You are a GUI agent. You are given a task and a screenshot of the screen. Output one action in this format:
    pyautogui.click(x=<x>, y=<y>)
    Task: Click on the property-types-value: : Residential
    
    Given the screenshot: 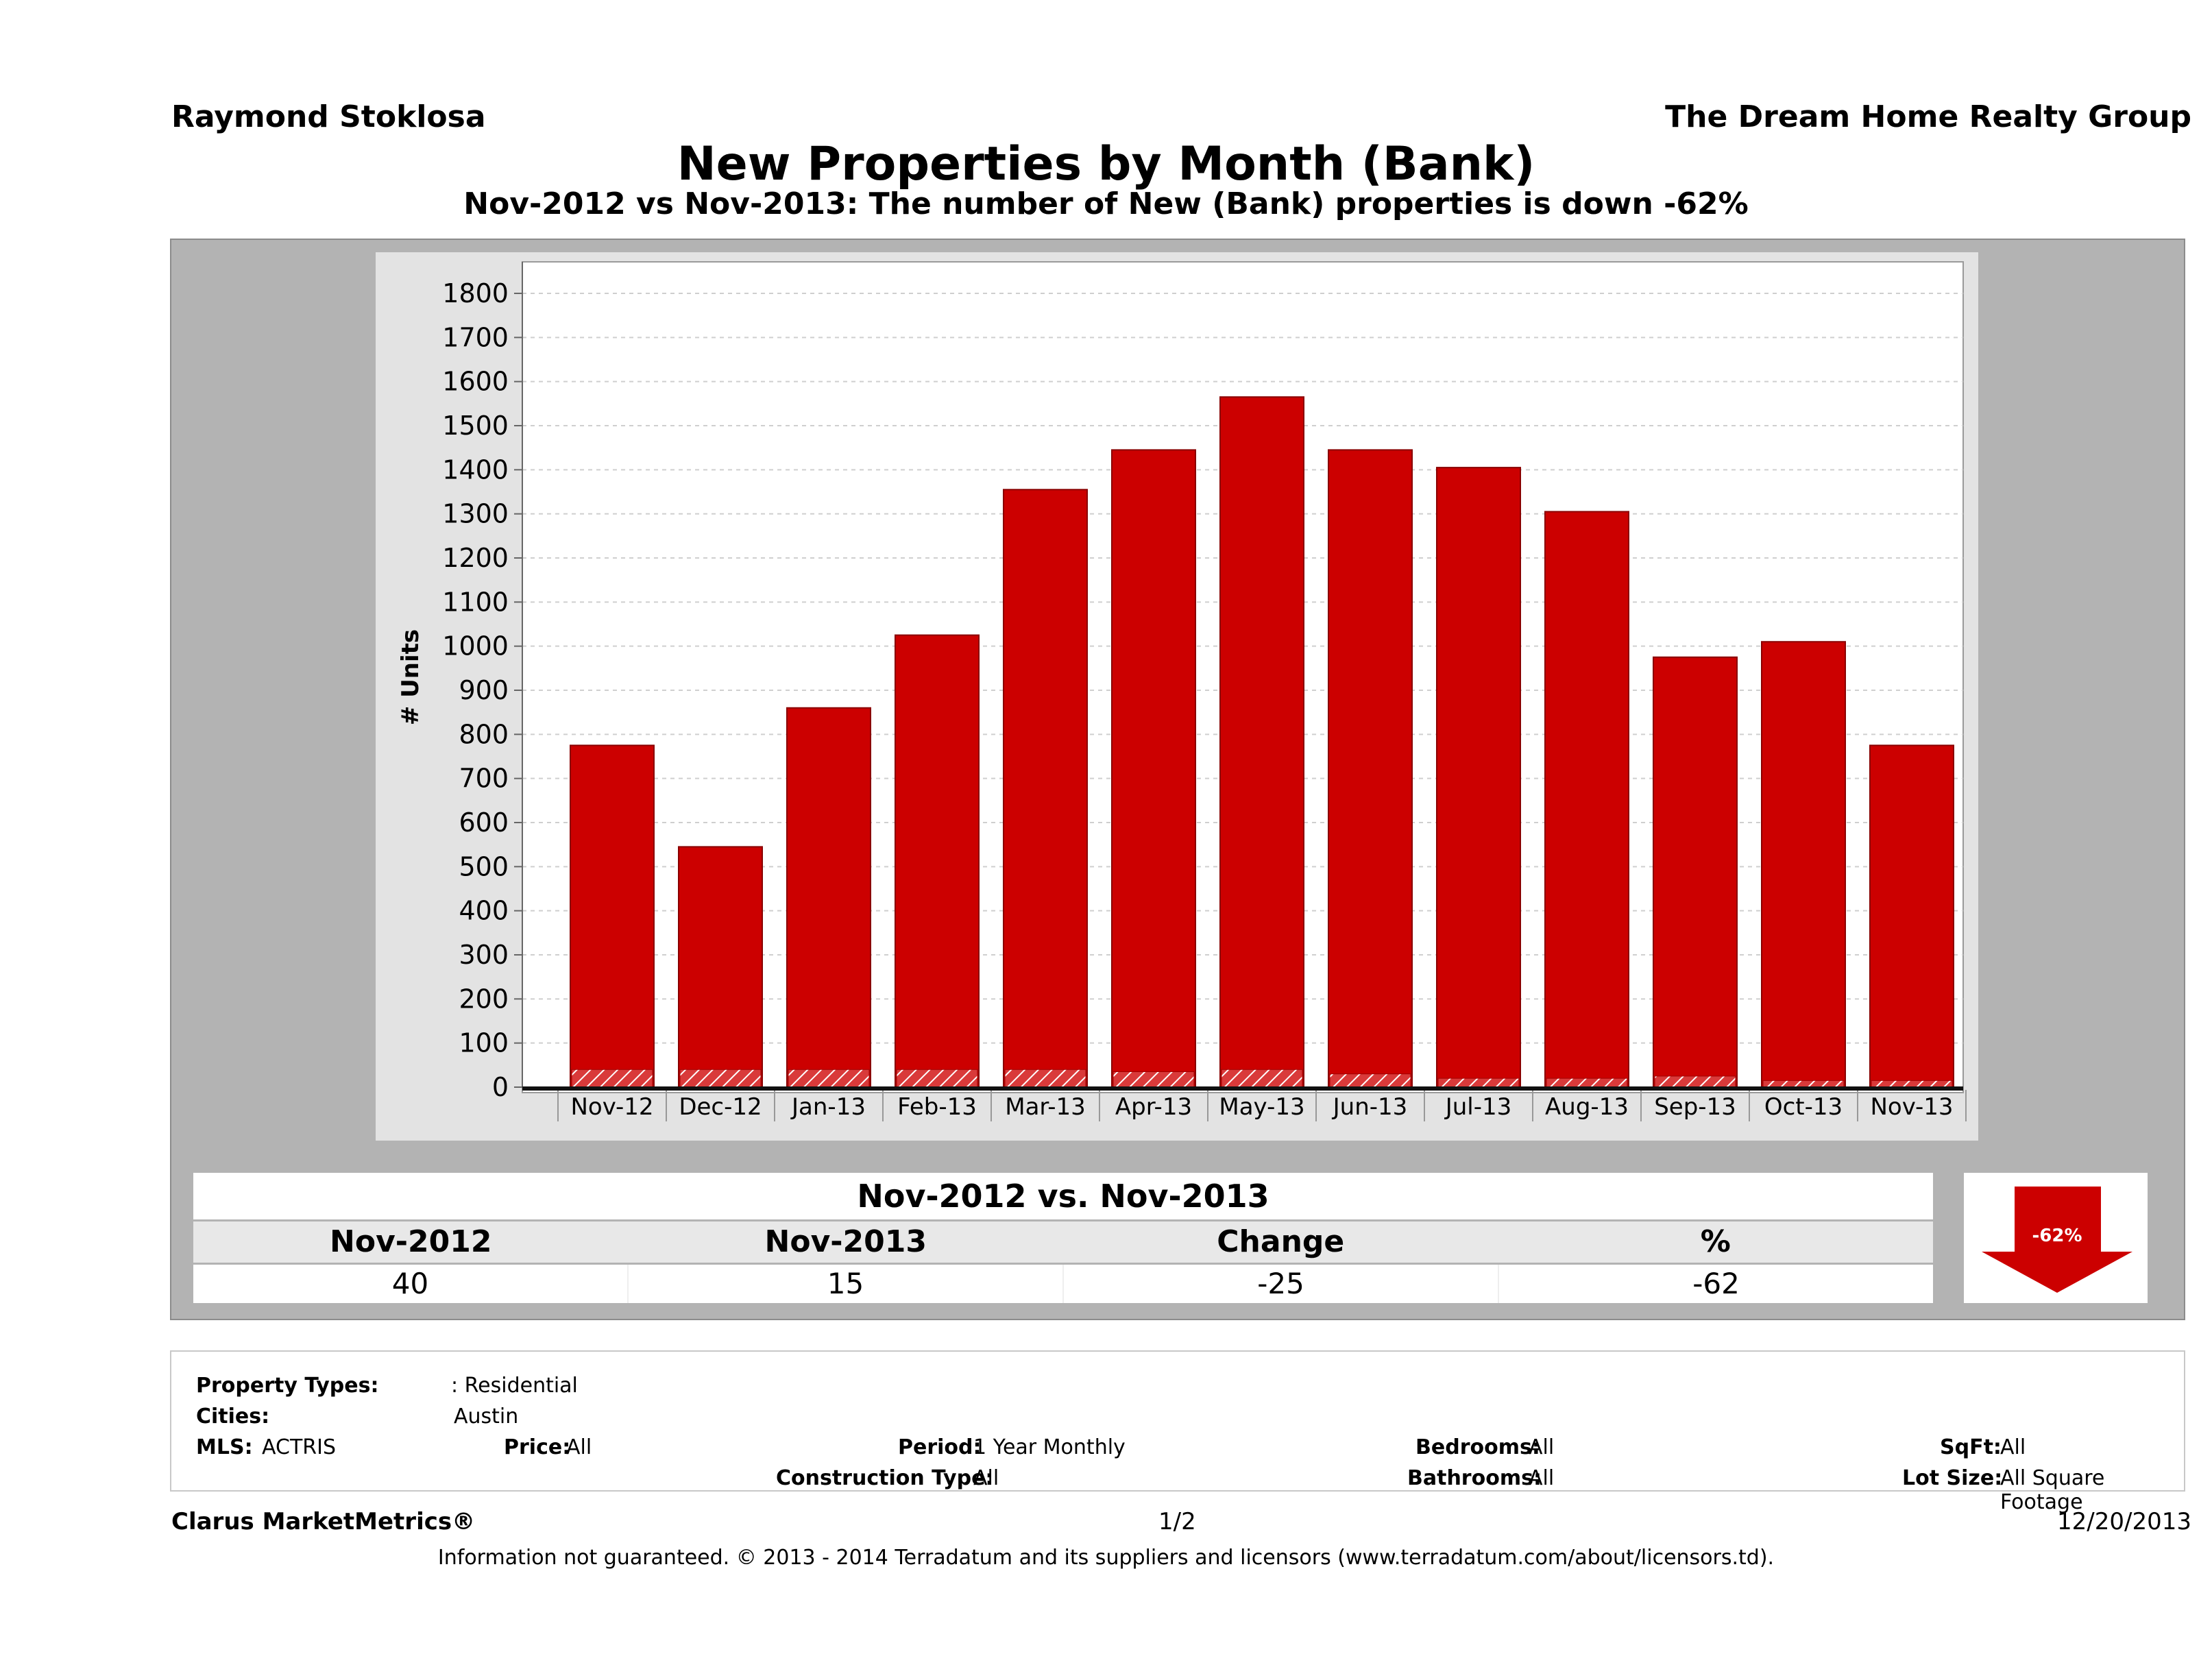 What is the action you would take?
    pyautogui.click(x=514, y=1386)
    